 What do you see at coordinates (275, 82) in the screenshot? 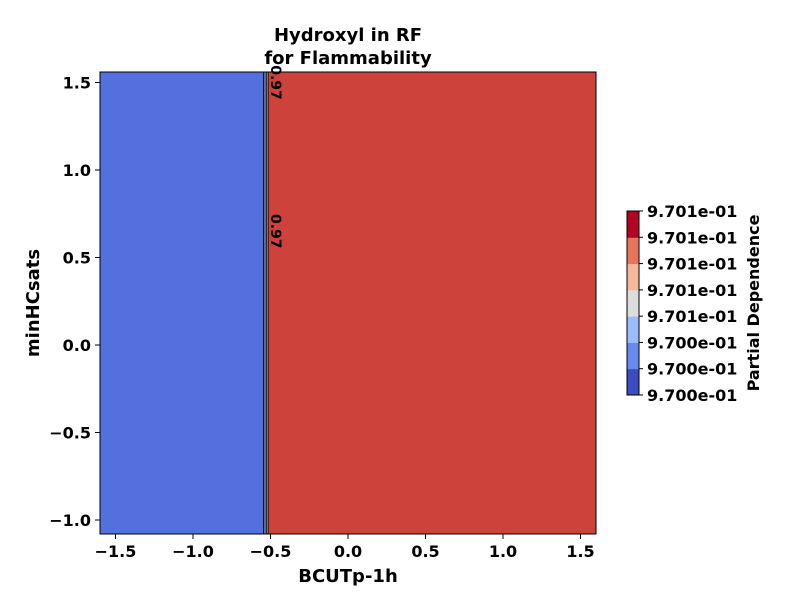
I see `contour-label-0: 0.97` at bounding box center [275, 82].